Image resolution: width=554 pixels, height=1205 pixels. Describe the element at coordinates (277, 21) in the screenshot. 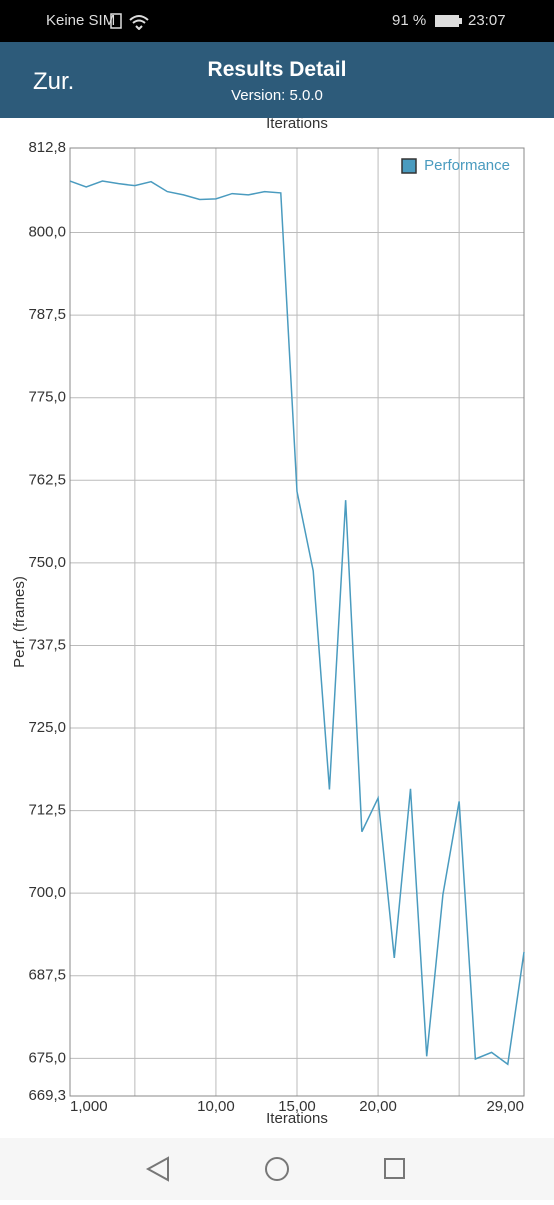

I see `status-bar: Keine SIM 91 % 23:07` at that location.